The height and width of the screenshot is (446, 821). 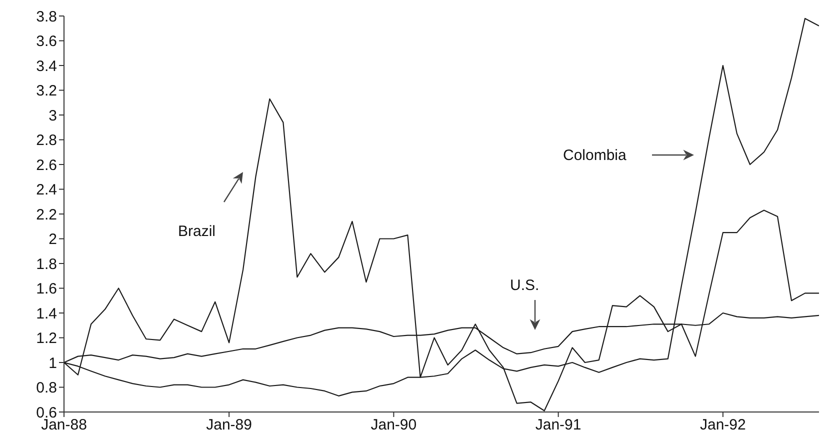 I want to click on annotation: Brazil, so click(x=197, y=231).